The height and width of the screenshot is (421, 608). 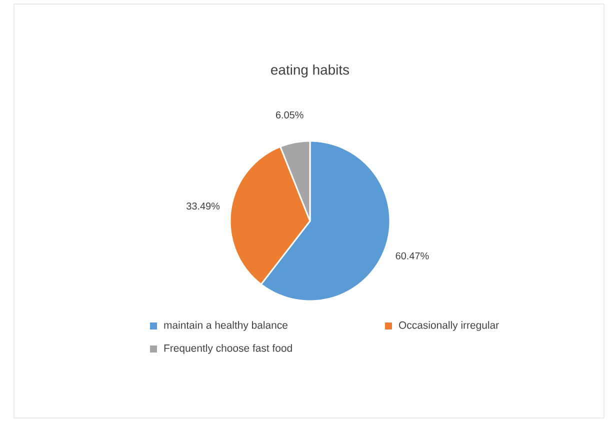 What do you see at coordinates (228, 349) in the screenshot?
I see `legend-label: Frequently choose fast food` at bounding box center [228, 349].